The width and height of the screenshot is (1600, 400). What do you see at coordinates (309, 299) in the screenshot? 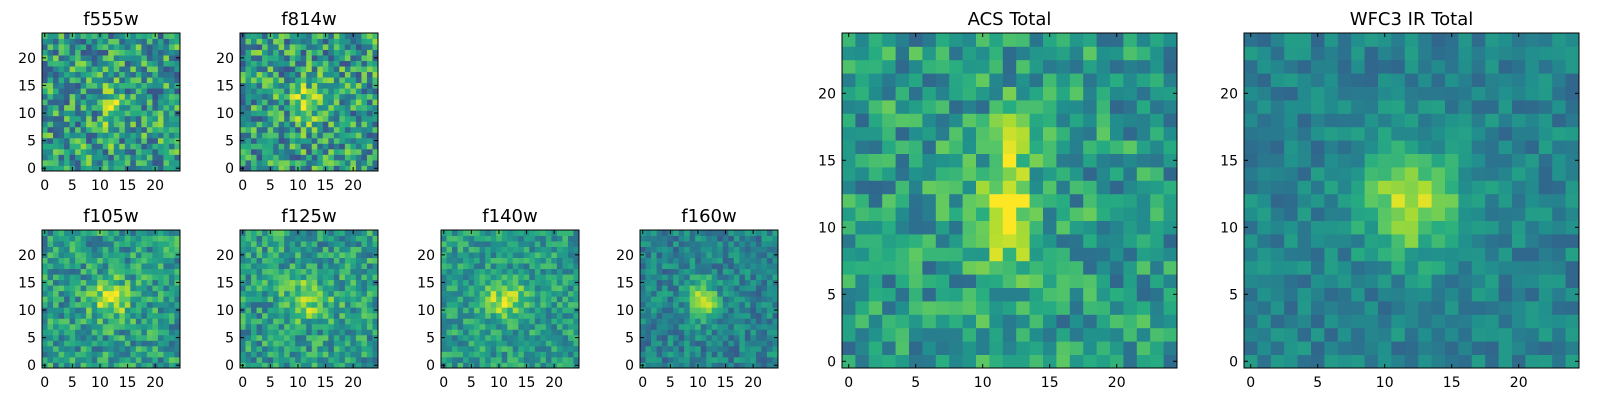
I see `axes-frame` at bounding box center [309, 299].